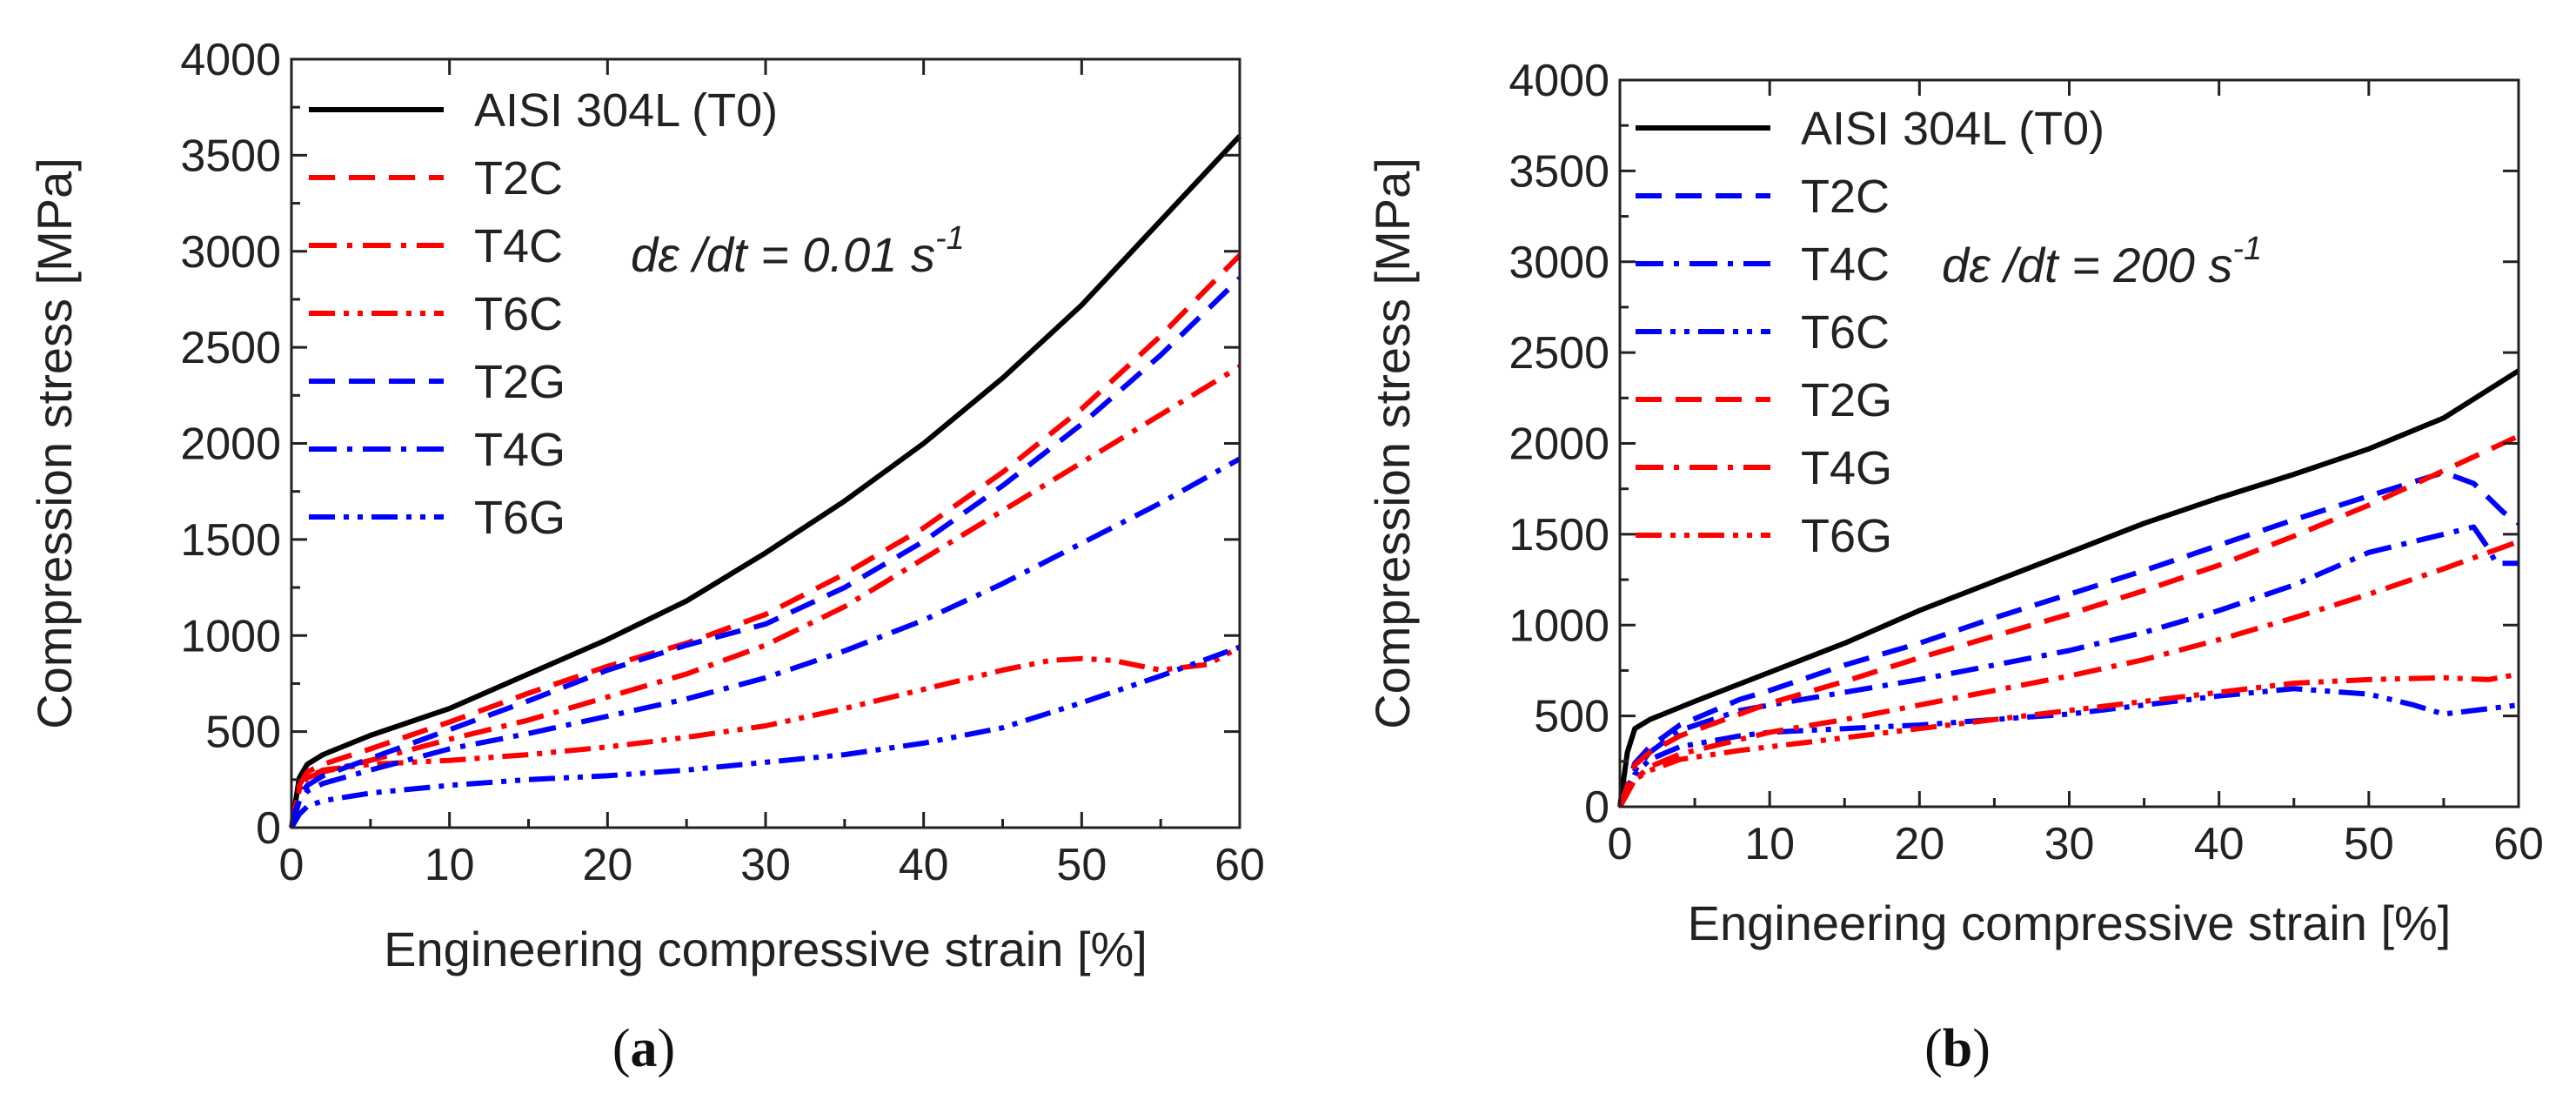 Image resolution: width=2576 pixels, height=1107 pixels. I want to click on annotation-mid: /dt = 0.01 s, so click(807, 254).